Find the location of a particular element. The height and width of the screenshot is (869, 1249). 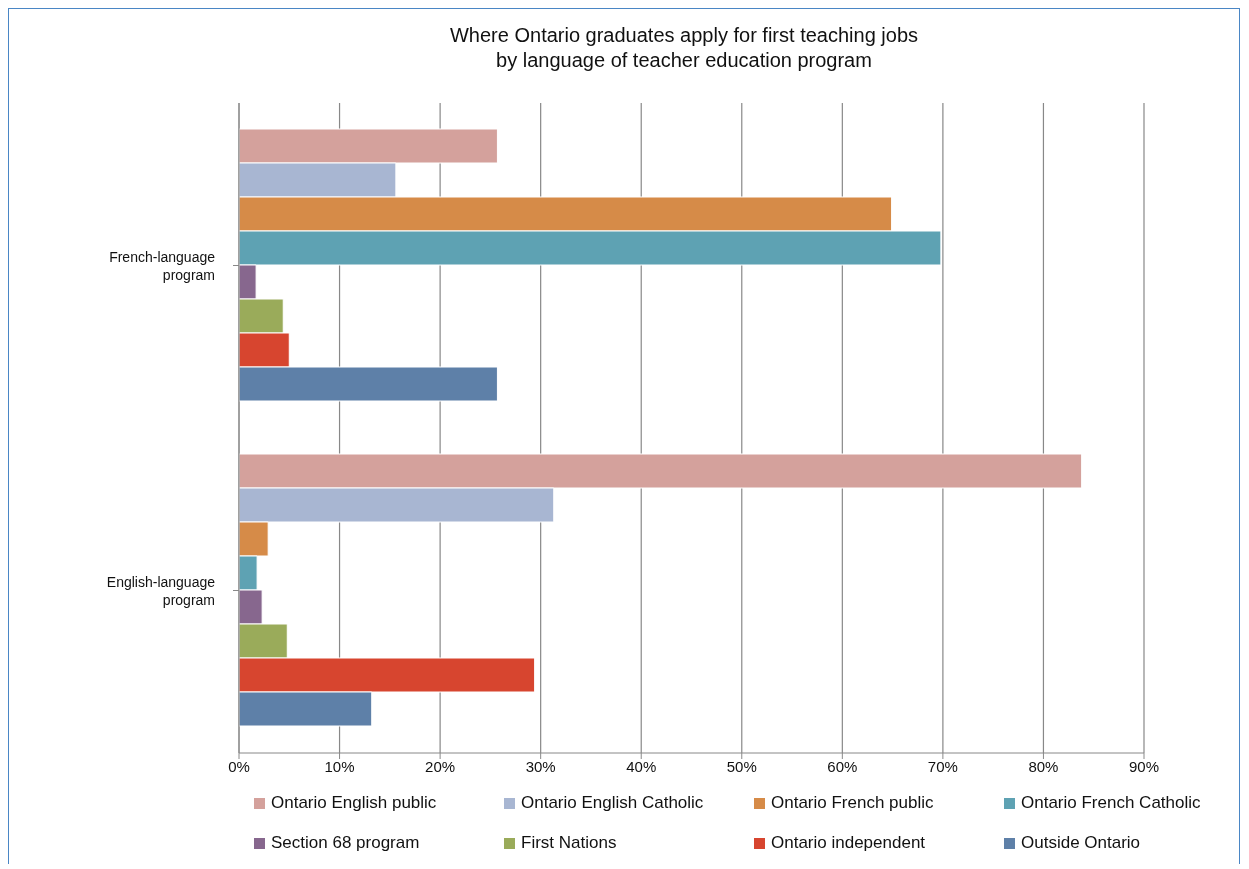

y-tick-label: English-language program is located at coordinates (161, 590).